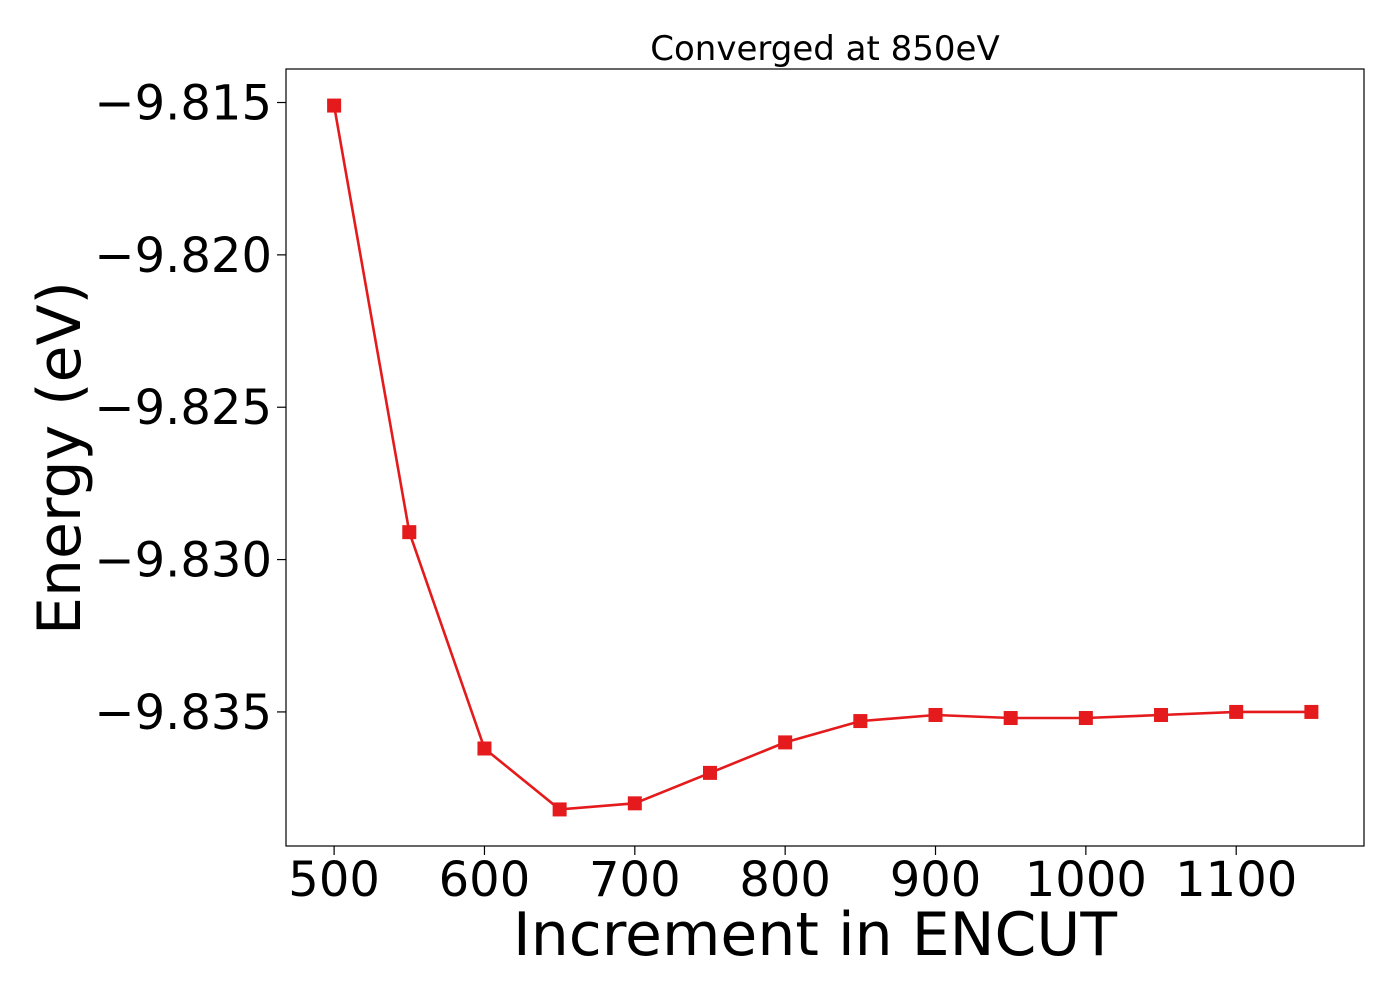 This screenshot has height=1000, width=1400. Describe the element at coordinates (60, 458) in the screenshot. I see `y-axis-label: Energy (eV)` at that location.